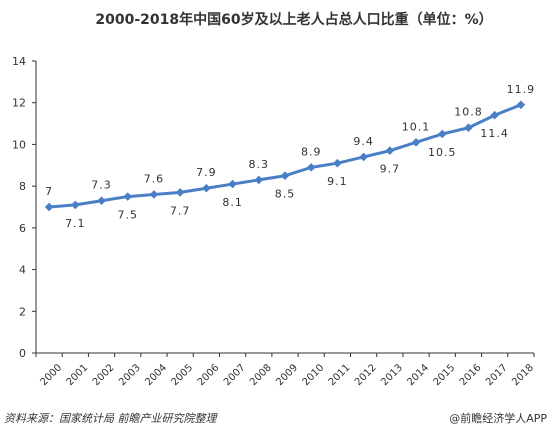 This screenshot has height=433, width=553. Describe the element at coordinates (523, 375) in the screenshot. I see `x-tick-label: 2018` at that location.